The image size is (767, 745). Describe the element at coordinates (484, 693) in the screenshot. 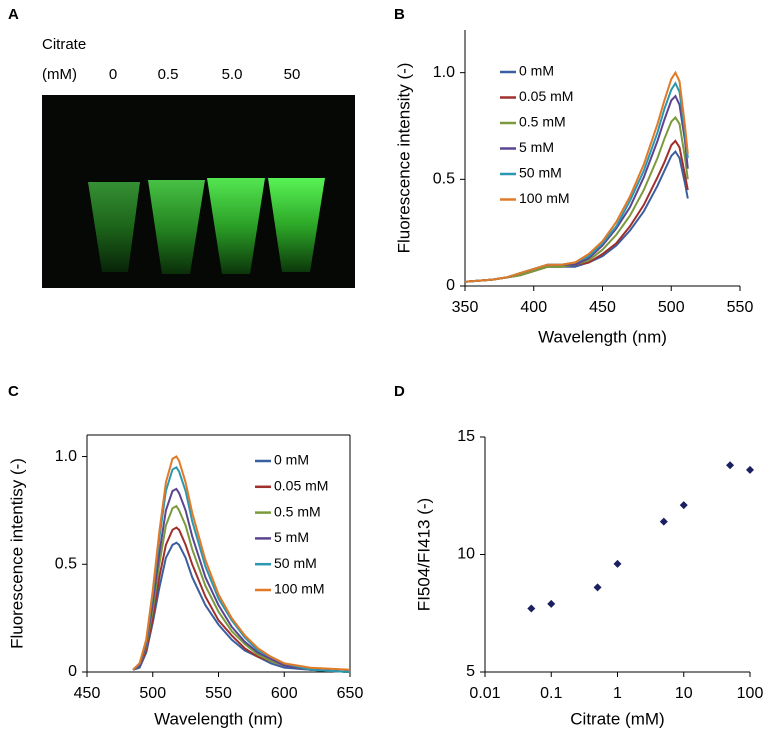

I see `x-tick-label: 0.01` at that location.